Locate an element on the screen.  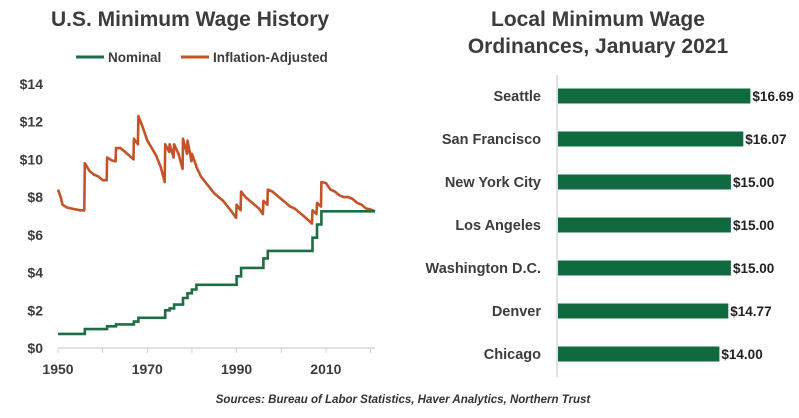
x-tick-label: 1990 is located at coordinates (236, 369).